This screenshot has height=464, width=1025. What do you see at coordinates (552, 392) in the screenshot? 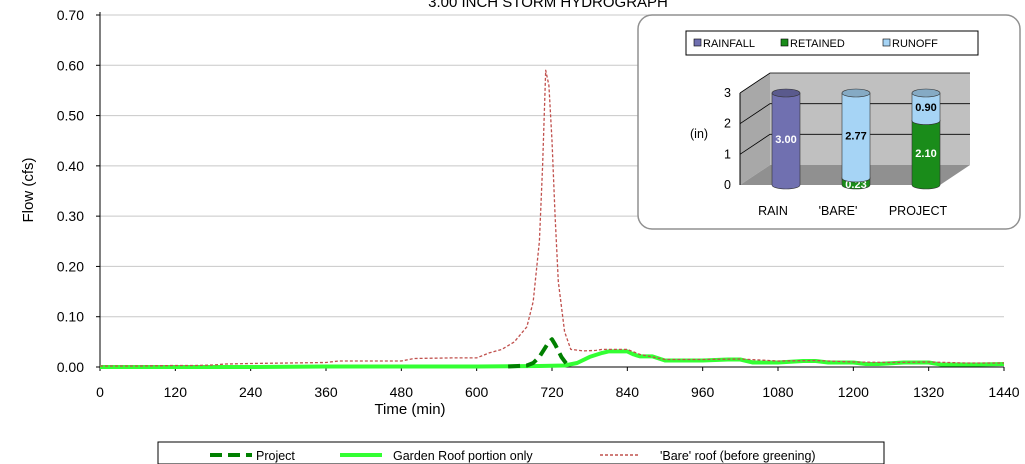
I see `x-tick-label: 720` at bounding box center [552, 392].